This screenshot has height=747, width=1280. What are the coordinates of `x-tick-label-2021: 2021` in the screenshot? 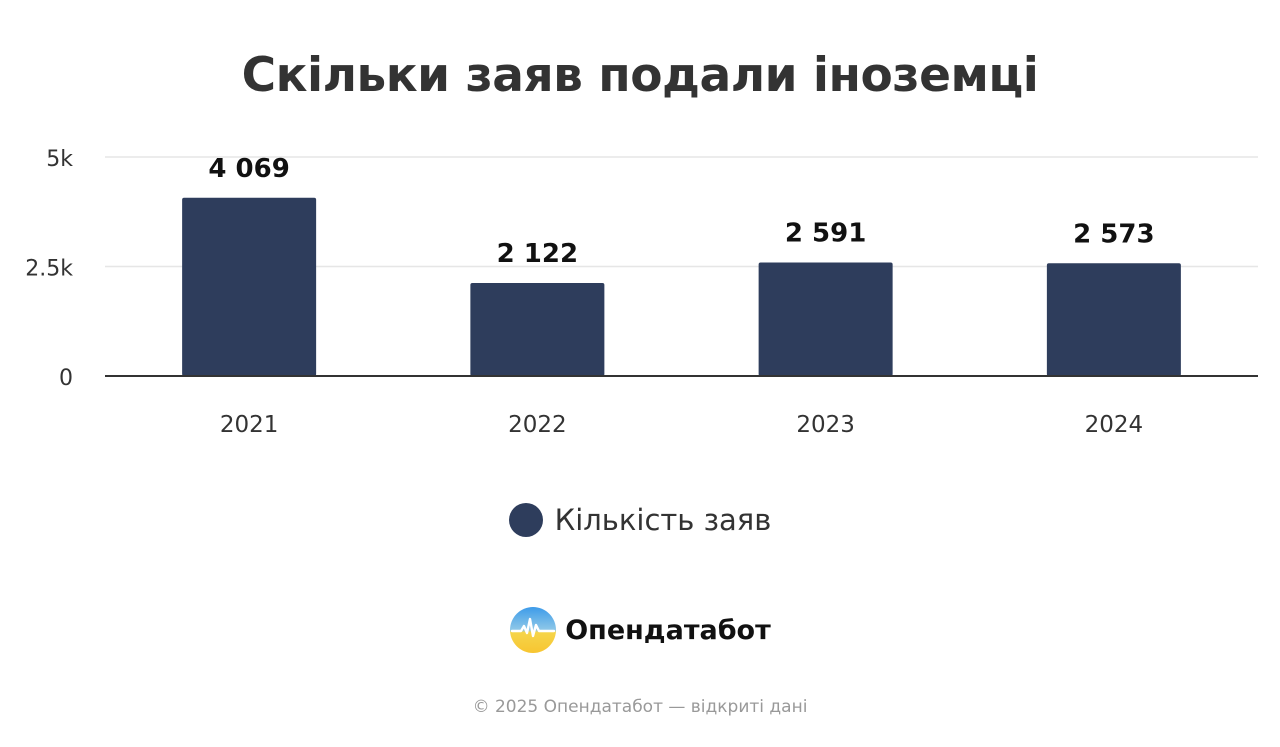 It's located at (249, 425).